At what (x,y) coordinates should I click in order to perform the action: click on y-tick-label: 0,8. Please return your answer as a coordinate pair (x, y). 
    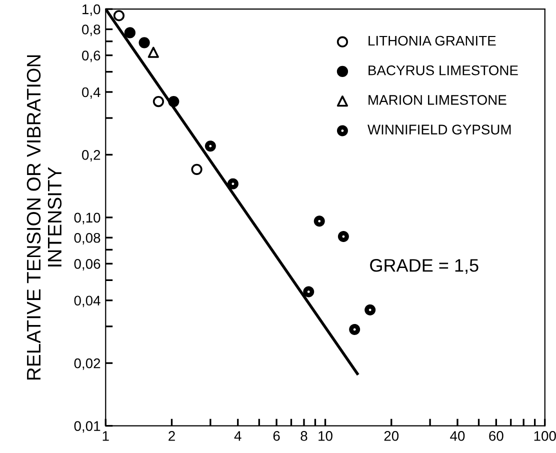
    Looking at the image, I should click on (91, 30).